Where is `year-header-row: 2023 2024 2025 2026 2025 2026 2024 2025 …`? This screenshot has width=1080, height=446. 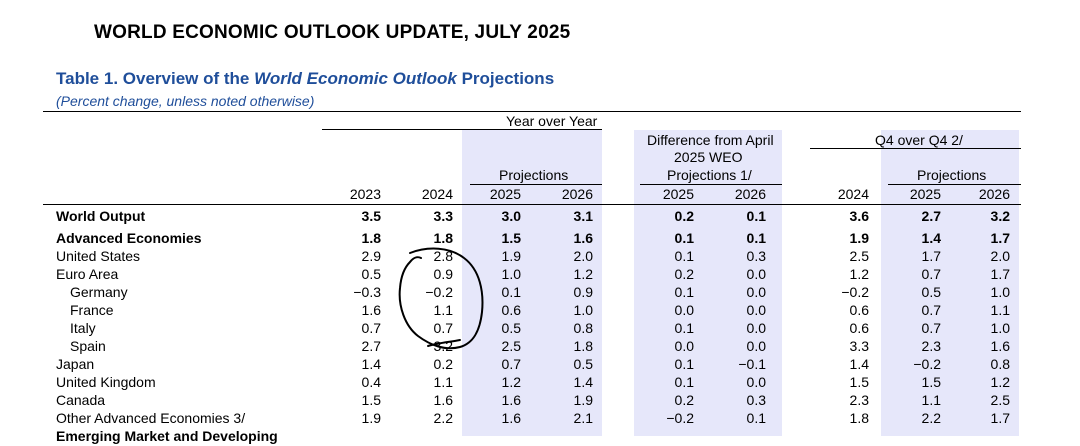 year-header-row: 2023 2024 2025 2026 2025 2026 2024 2025 … is located at coordinates (540, 195).